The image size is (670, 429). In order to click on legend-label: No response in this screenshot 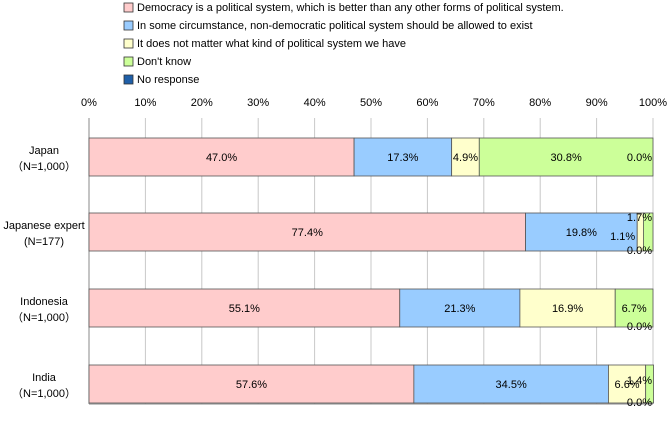, I will do `click(168, 80)`.